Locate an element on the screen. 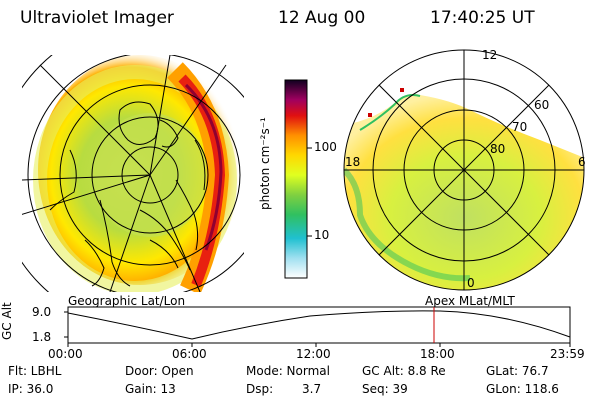 This screenshot has height=400, width=600. info-seq: Seq: 39 is located at coordinates (385, 389).